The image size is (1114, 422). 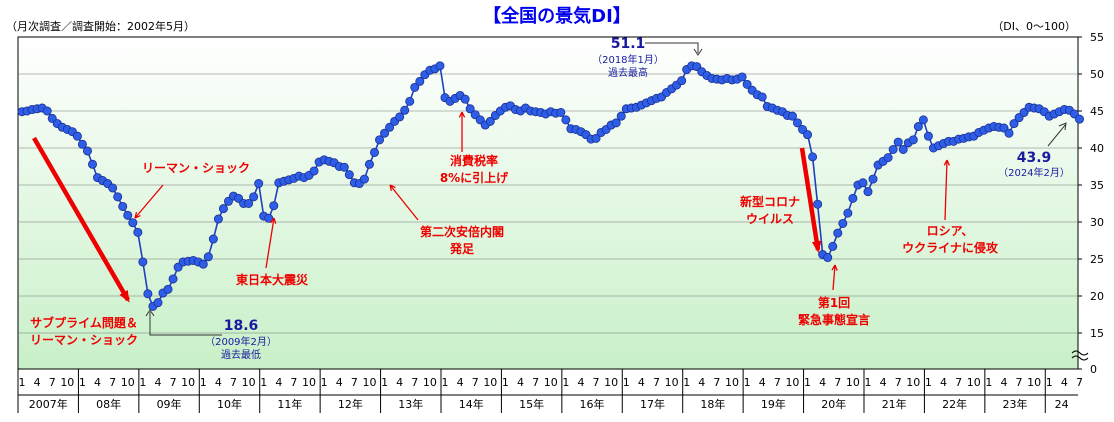 I want to click on year-label: 2007年, so click(x=48, y=404).